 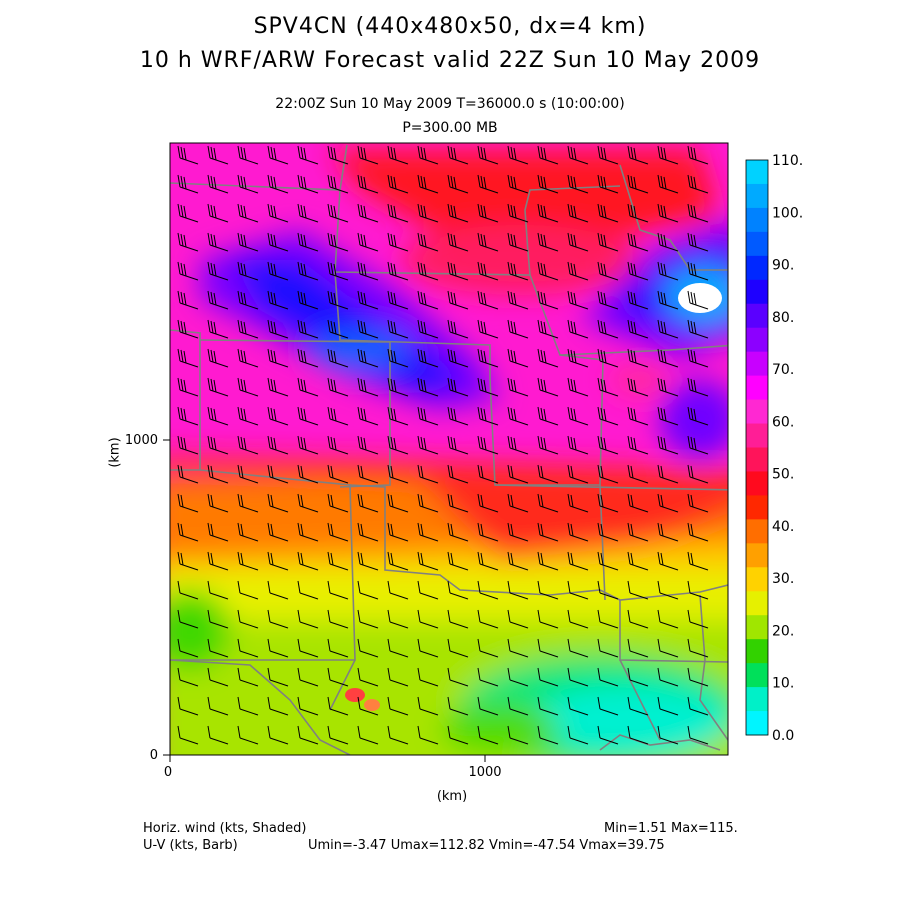 What do you see at coordinates (783, 422) in the screenshot?
I see `legend-label: 60.` at bounding box center [783, 422].